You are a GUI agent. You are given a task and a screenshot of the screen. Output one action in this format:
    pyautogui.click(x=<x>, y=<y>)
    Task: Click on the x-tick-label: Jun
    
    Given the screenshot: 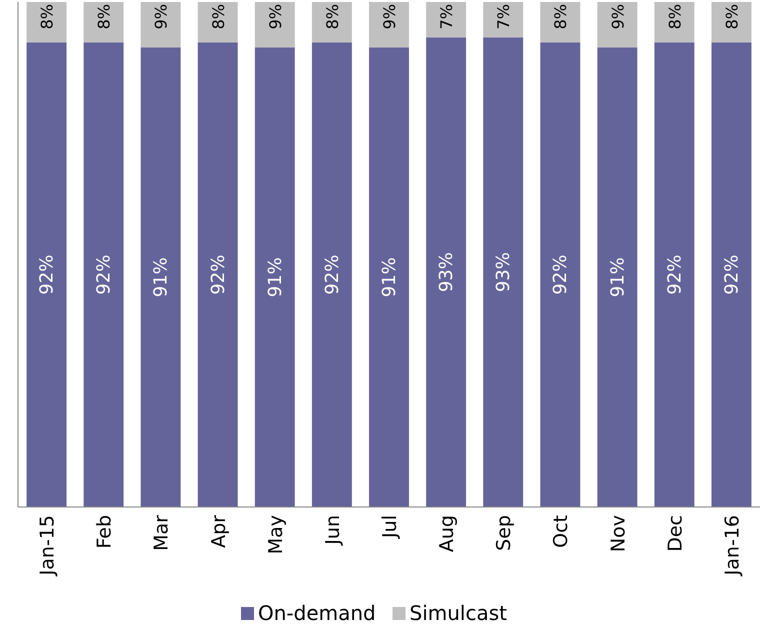 What is the action you would take?
    pyautogui.click(x=333, y=530)
    